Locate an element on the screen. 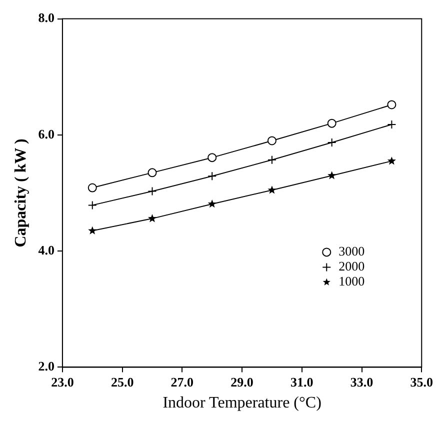 Image resolution: width=444 pixels, height=421 pixels. x-axis-title: Indoor Temperature (°C) is located at coordinates (242, 403).